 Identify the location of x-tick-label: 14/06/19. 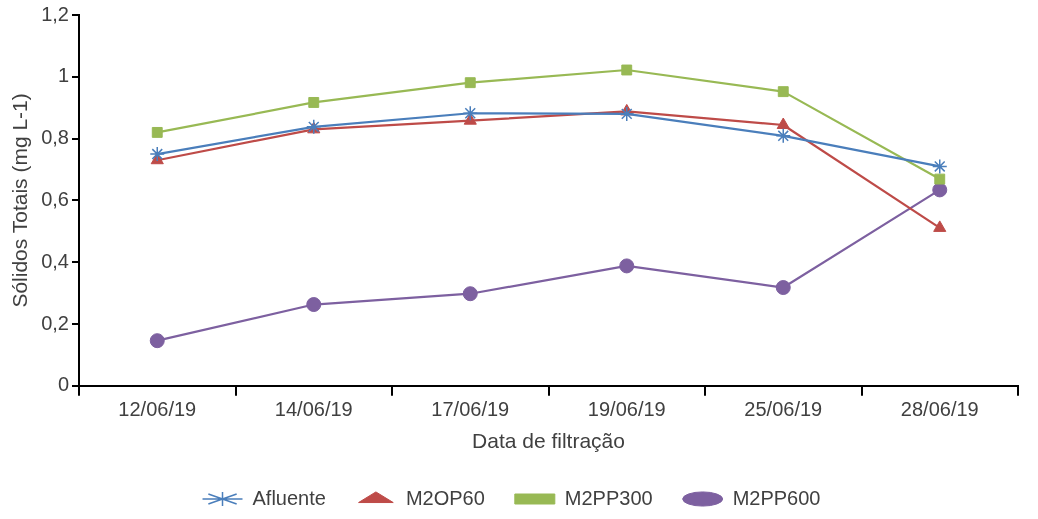
(313, 409).